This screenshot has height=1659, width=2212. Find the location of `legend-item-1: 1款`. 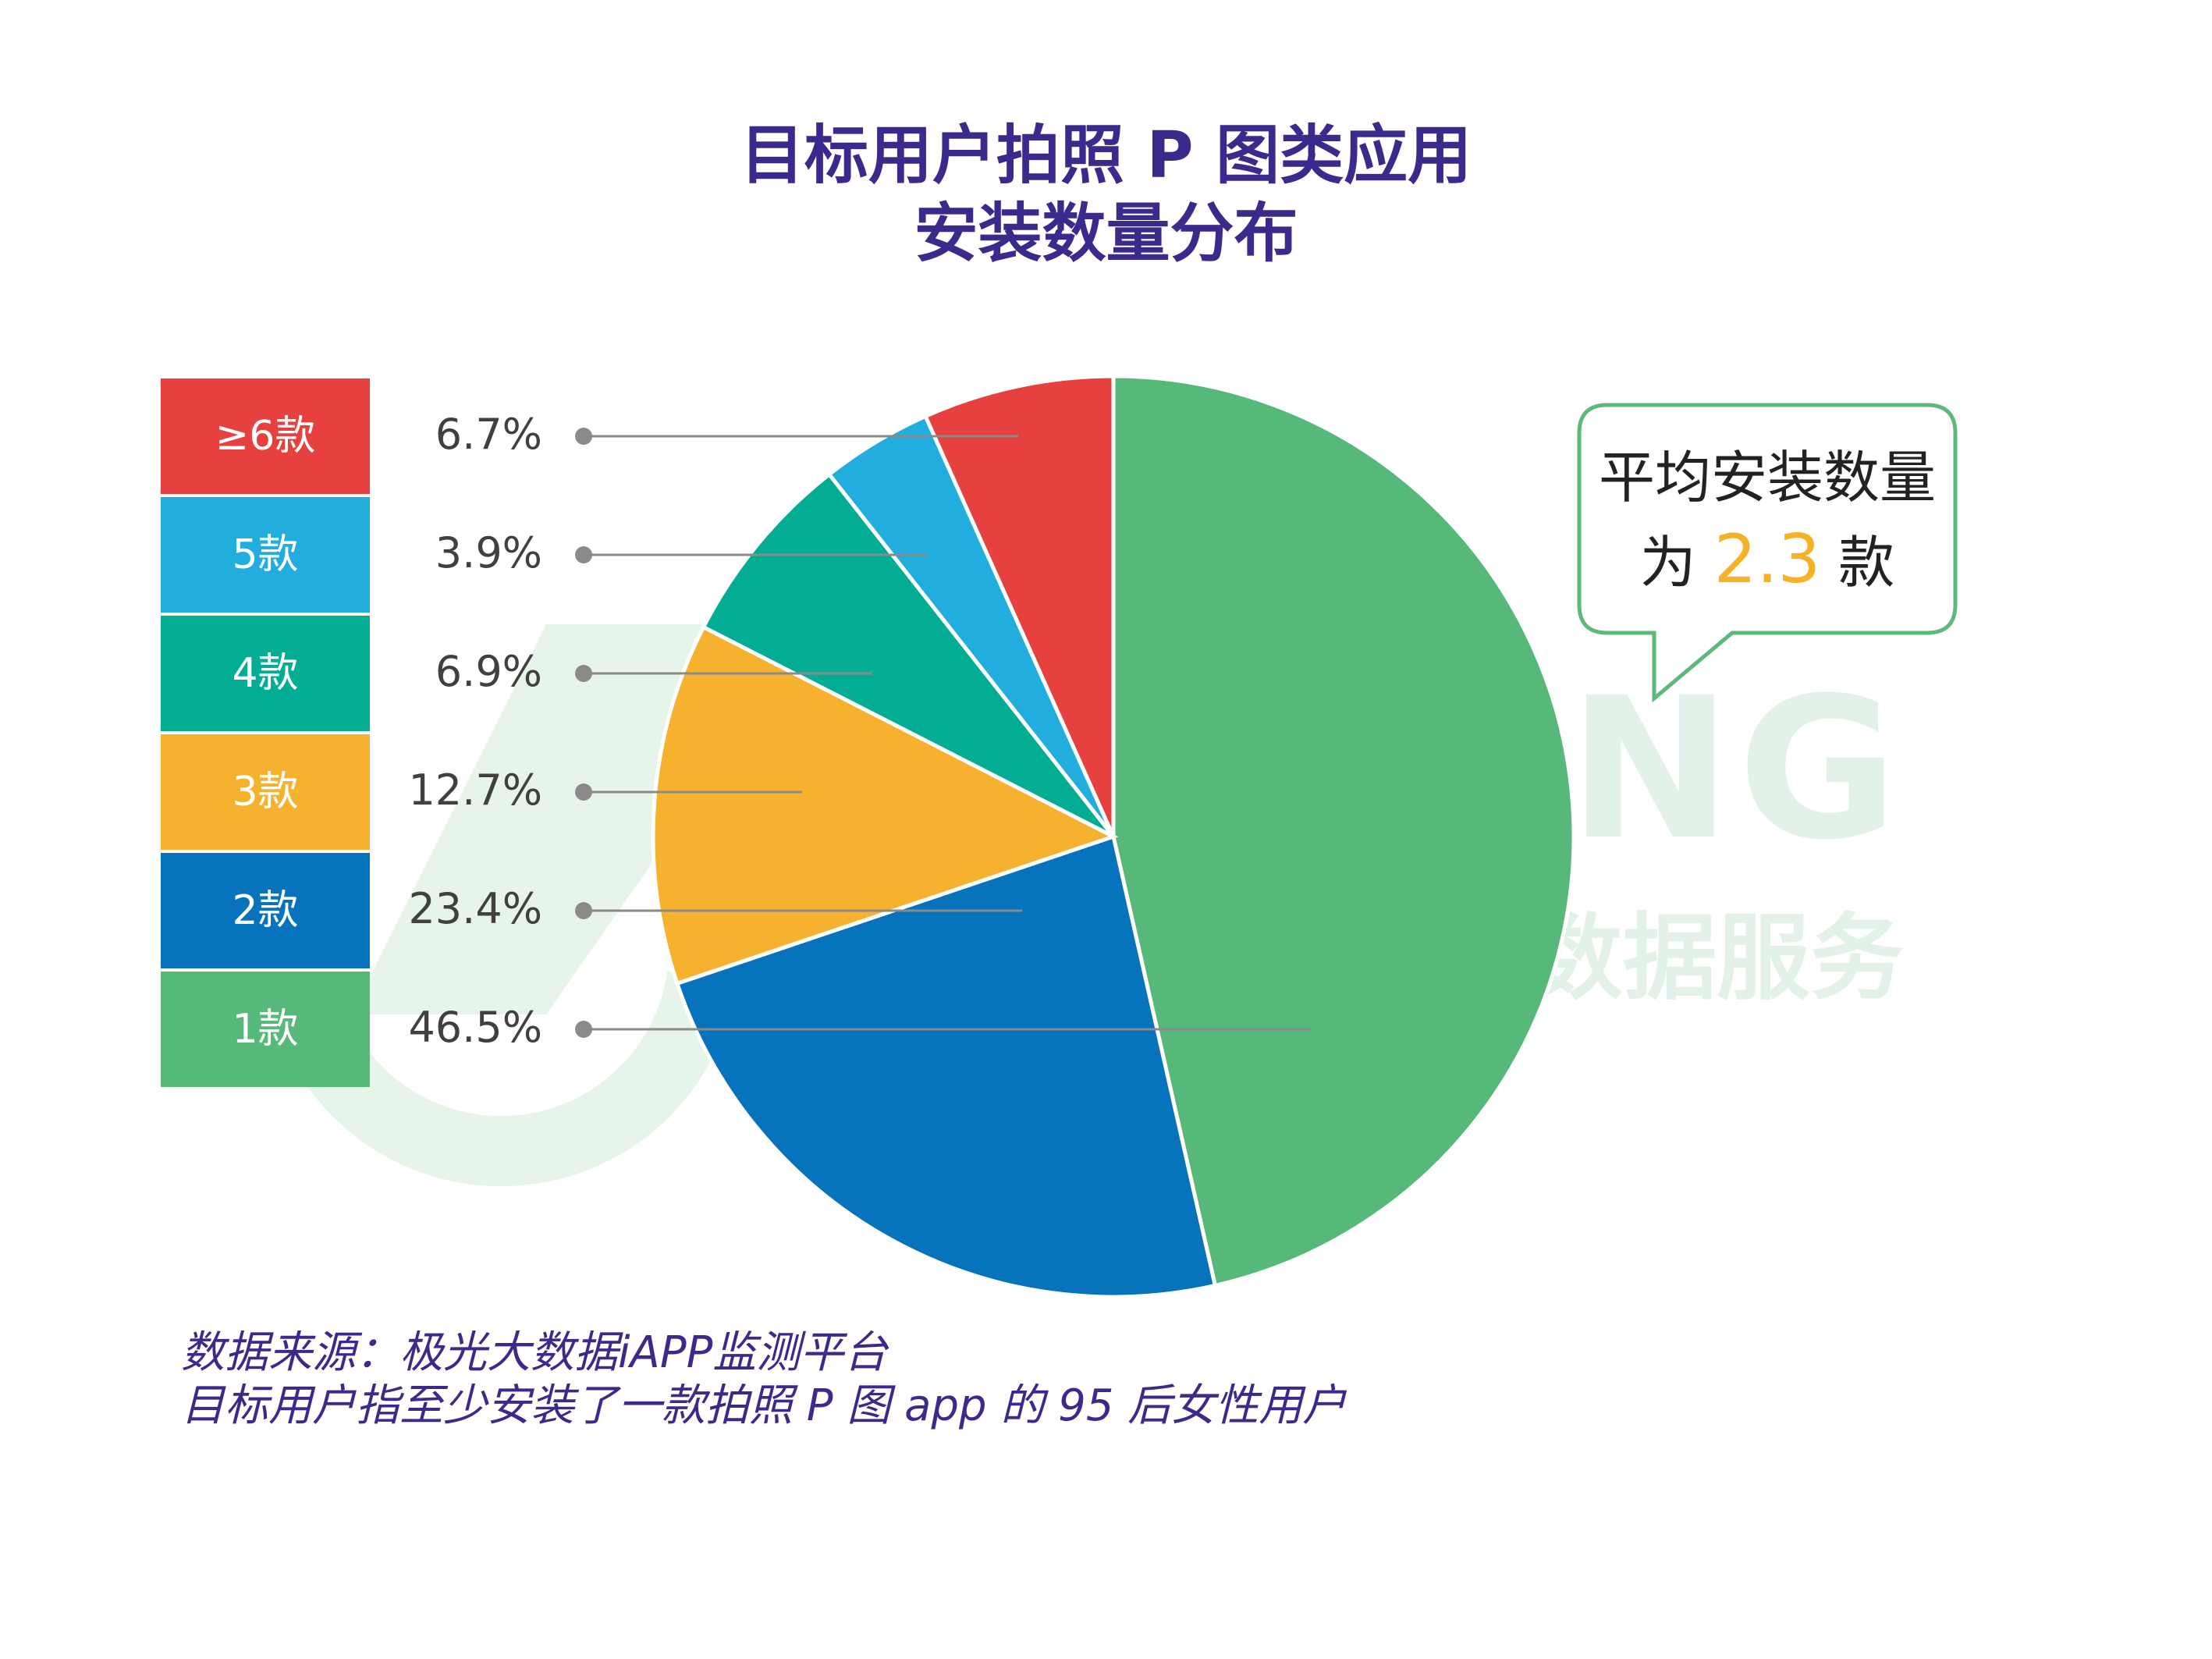

legend-item-1: 1款 is located at coordinates (265, 1029).